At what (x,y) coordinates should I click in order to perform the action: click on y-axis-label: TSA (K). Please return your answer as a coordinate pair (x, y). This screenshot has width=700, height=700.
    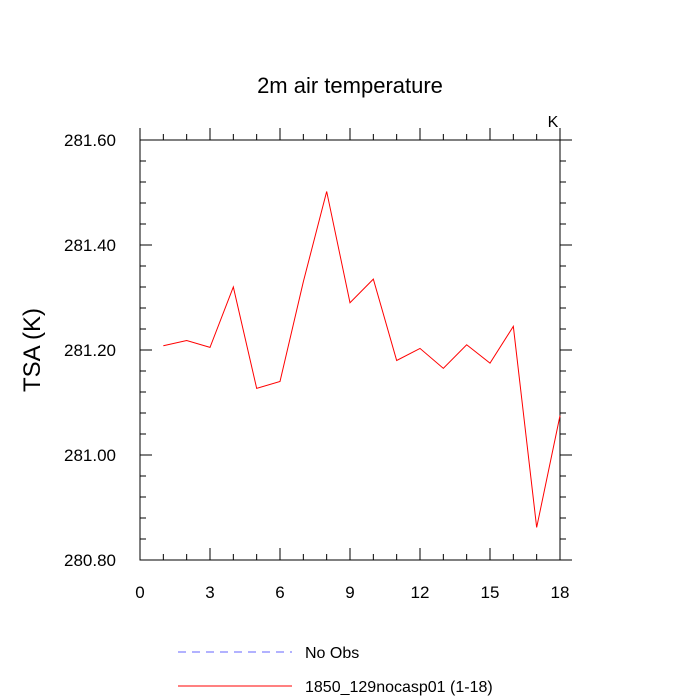
    Looking at the image, I should click on (32, 350).